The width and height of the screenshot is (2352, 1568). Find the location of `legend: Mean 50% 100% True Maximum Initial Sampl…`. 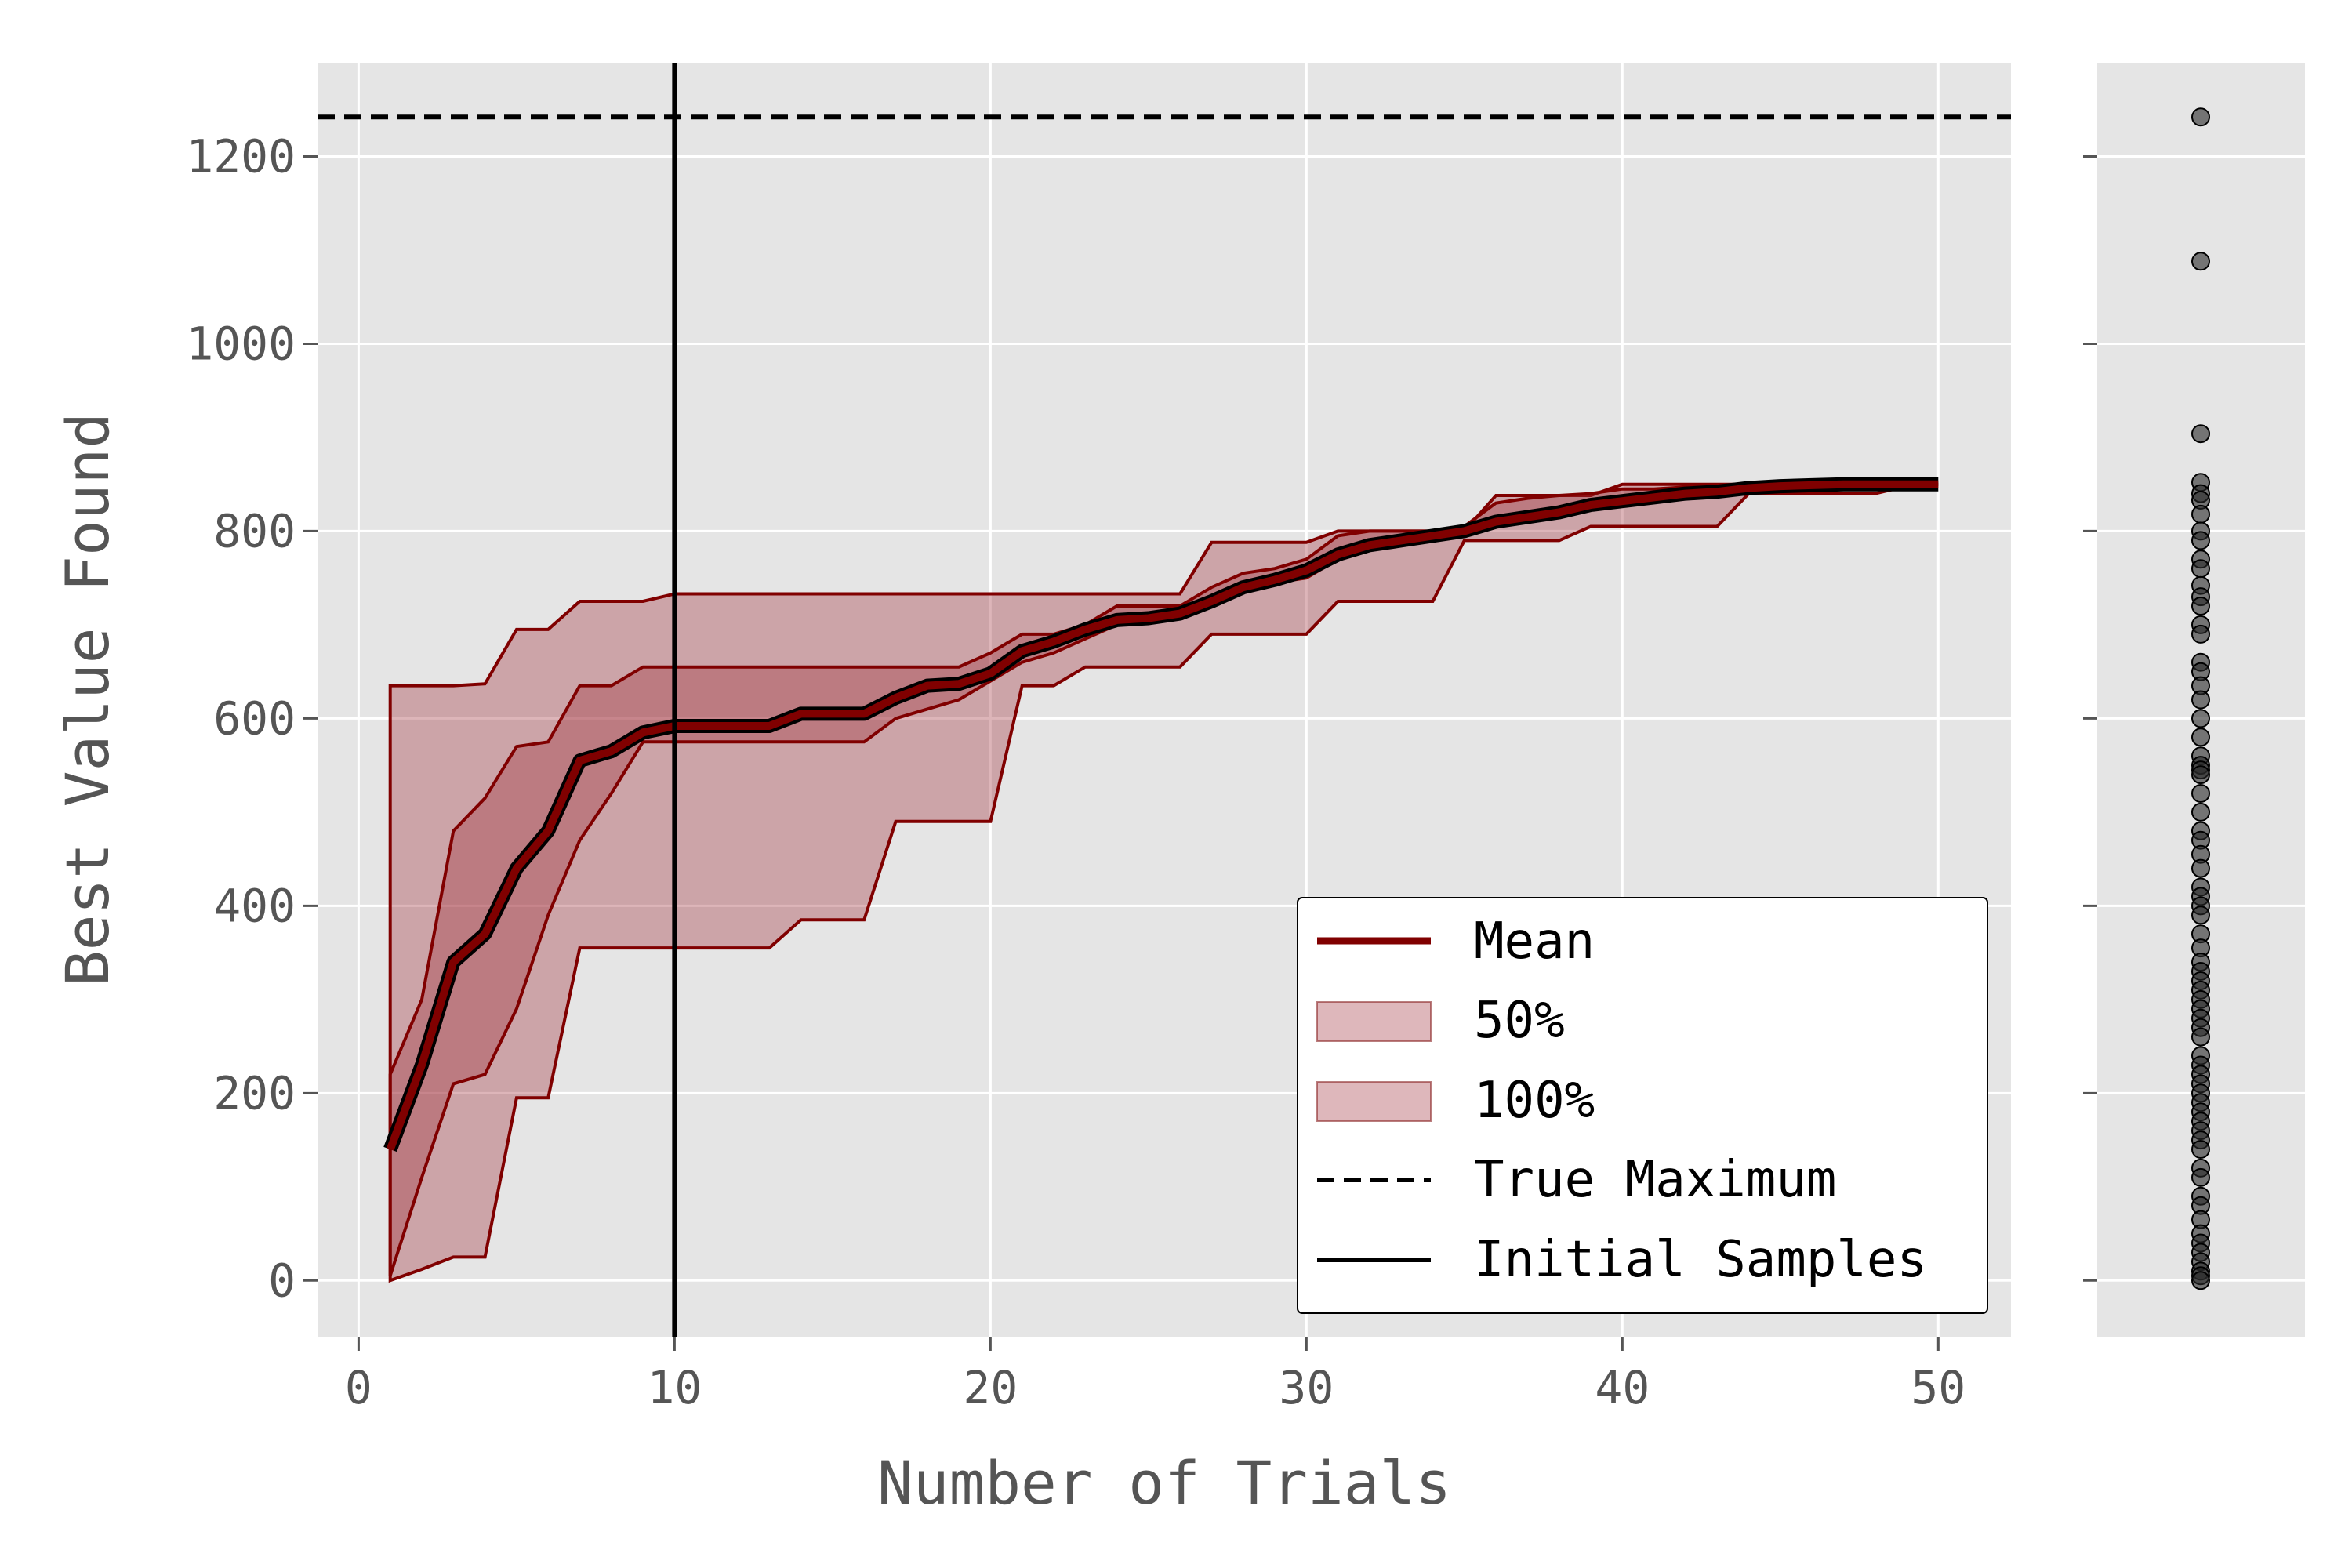

legend: Mean 50% 100% True Maximum Initial Sampl… is located at coordinates (1642, 1105).